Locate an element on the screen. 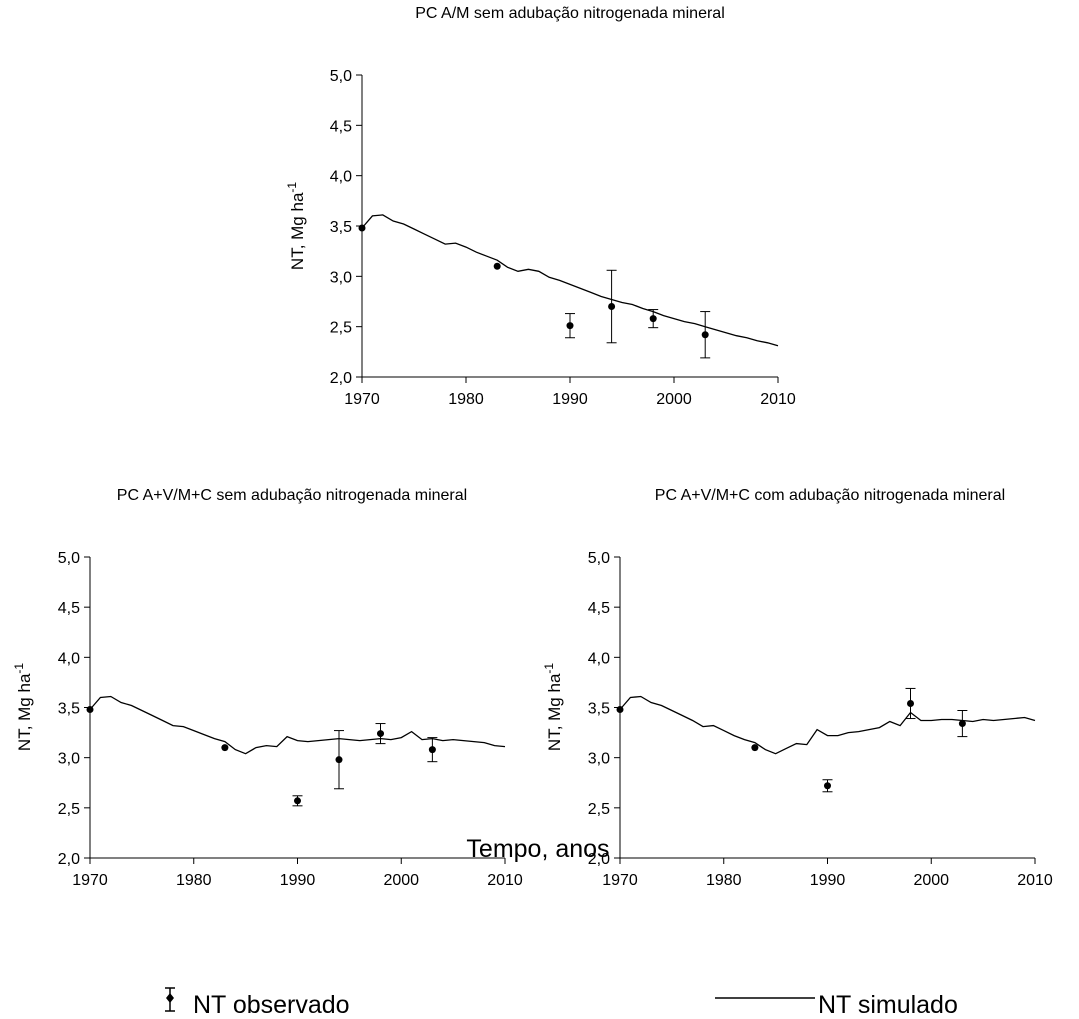  legend: NT observado NT simulado is located at coordinates (561, 1003).